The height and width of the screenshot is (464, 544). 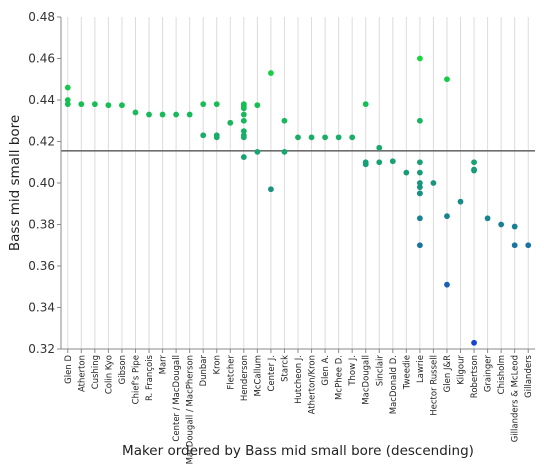 I want to click on y-tick-label: 0.44, so click(x=41, y=100).